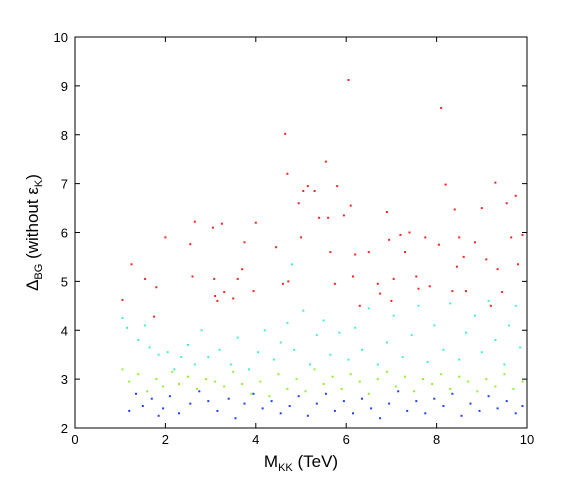 This screenshot has width=581, height=481. Describe the element at coordinates (32, 225) in the screenshot. I see `y-axis-label-rest: (without ε` at that location.